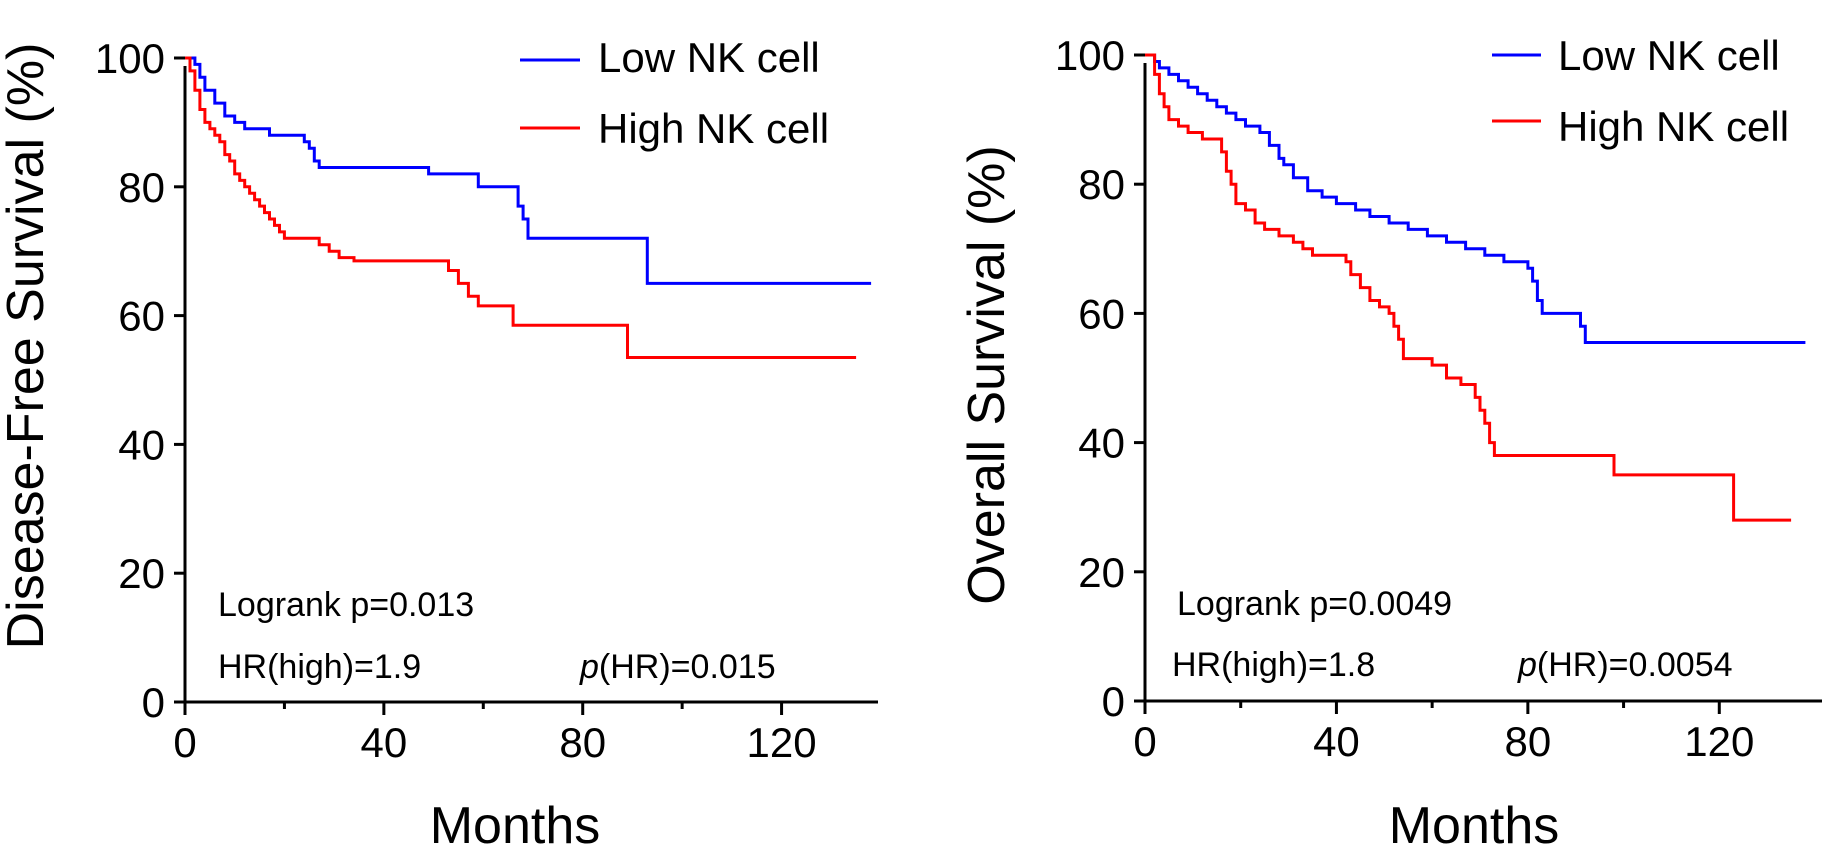 The width and height of the screenshot is (1843, 855). Describe the element at coordinates (27, 346) in the screenshot. I see `dfs-y-axis-title: Disease-Free Survival (%)` at that location.